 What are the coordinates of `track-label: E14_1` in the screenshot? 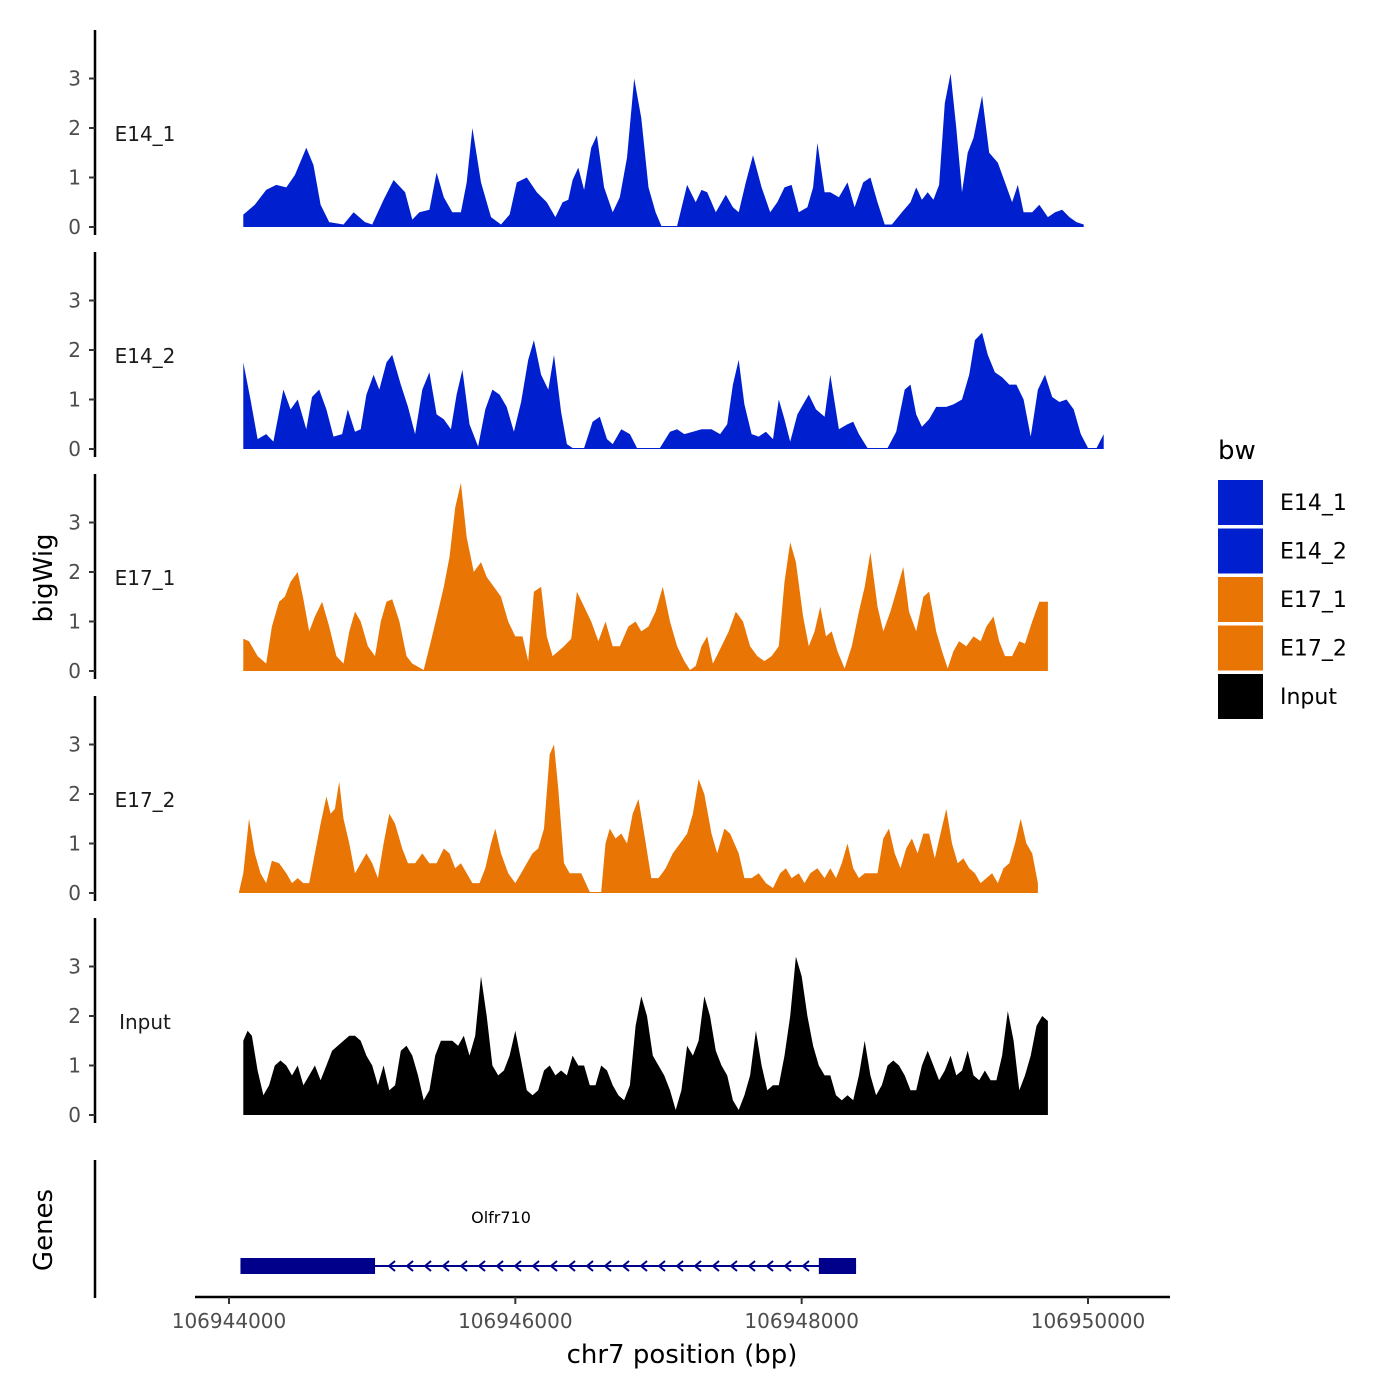 It's located at (145, 134).